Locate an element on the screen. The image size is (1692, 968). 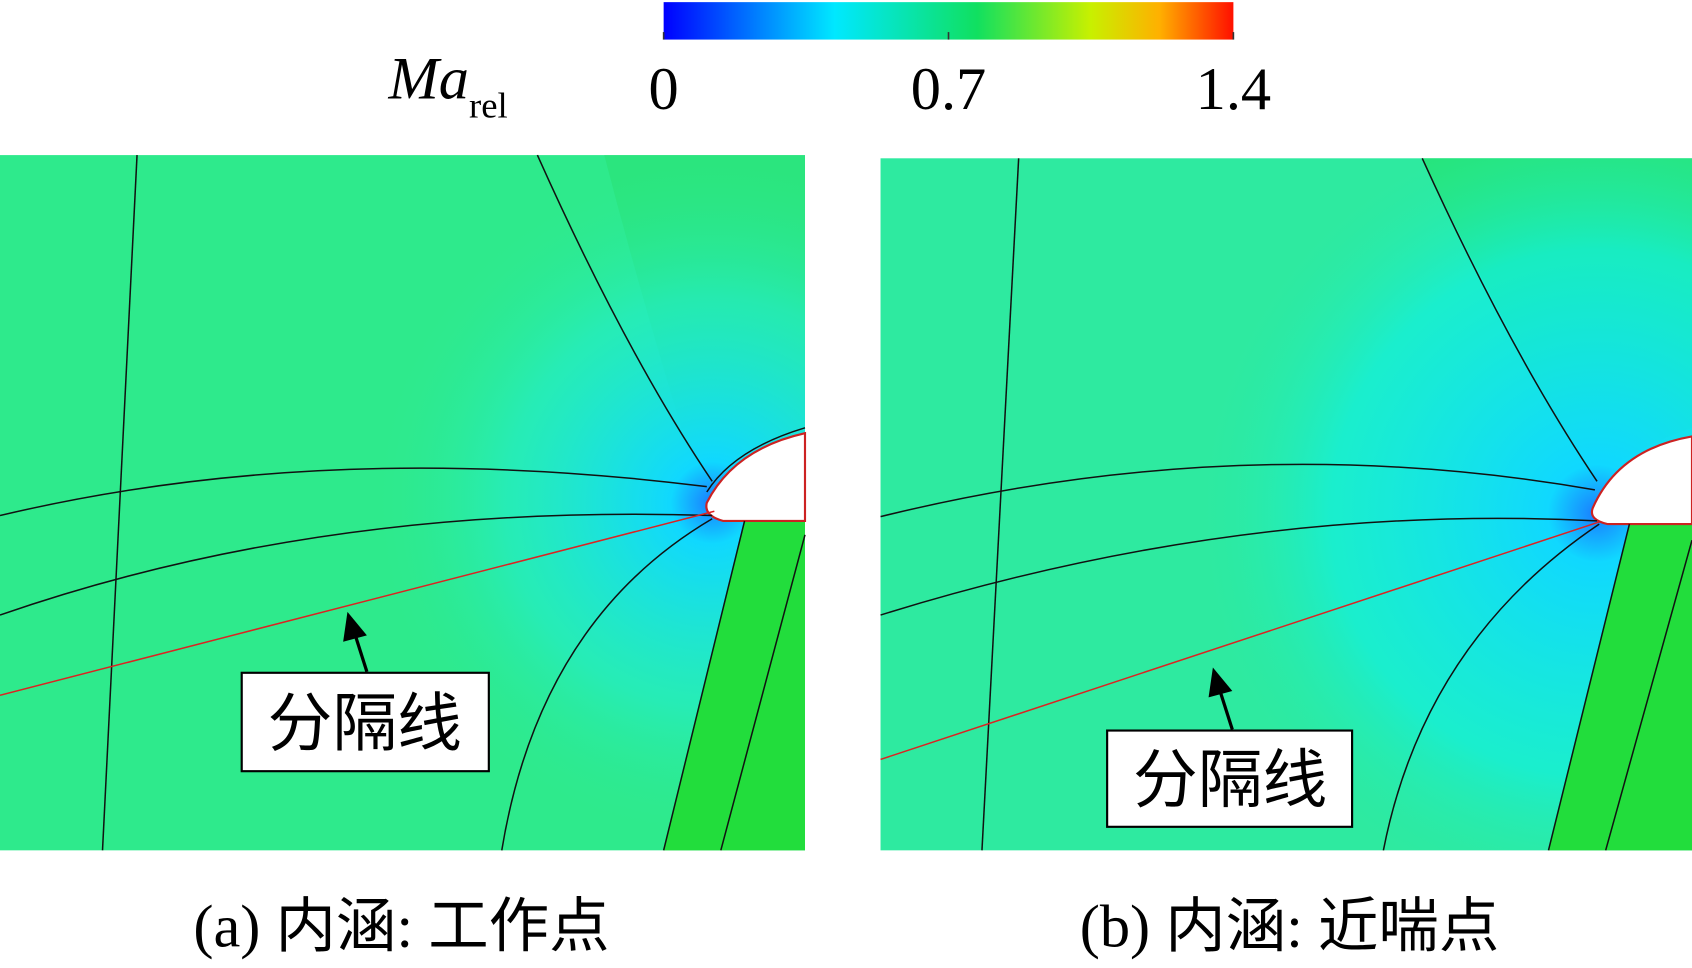
arrow is located at coordinates (1225, 709).